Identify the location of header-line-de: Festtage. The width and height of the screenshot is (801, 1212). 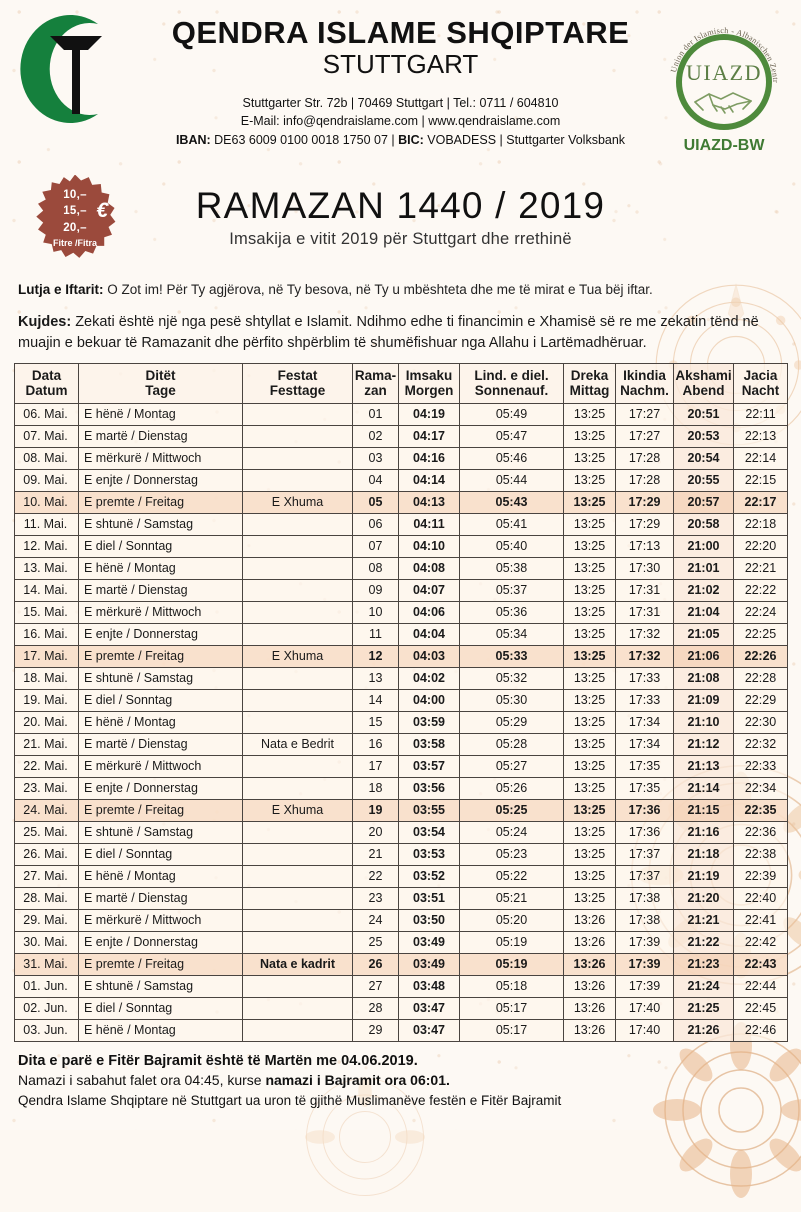
(297, 390).